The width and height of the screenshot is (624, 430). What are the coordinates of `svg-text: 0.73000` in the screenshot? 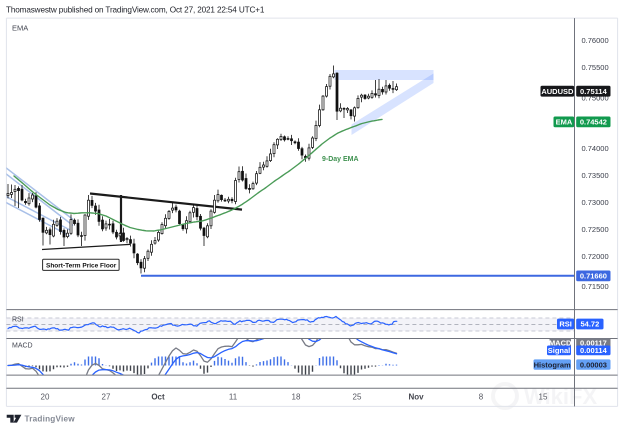 It's located at (595, 202).